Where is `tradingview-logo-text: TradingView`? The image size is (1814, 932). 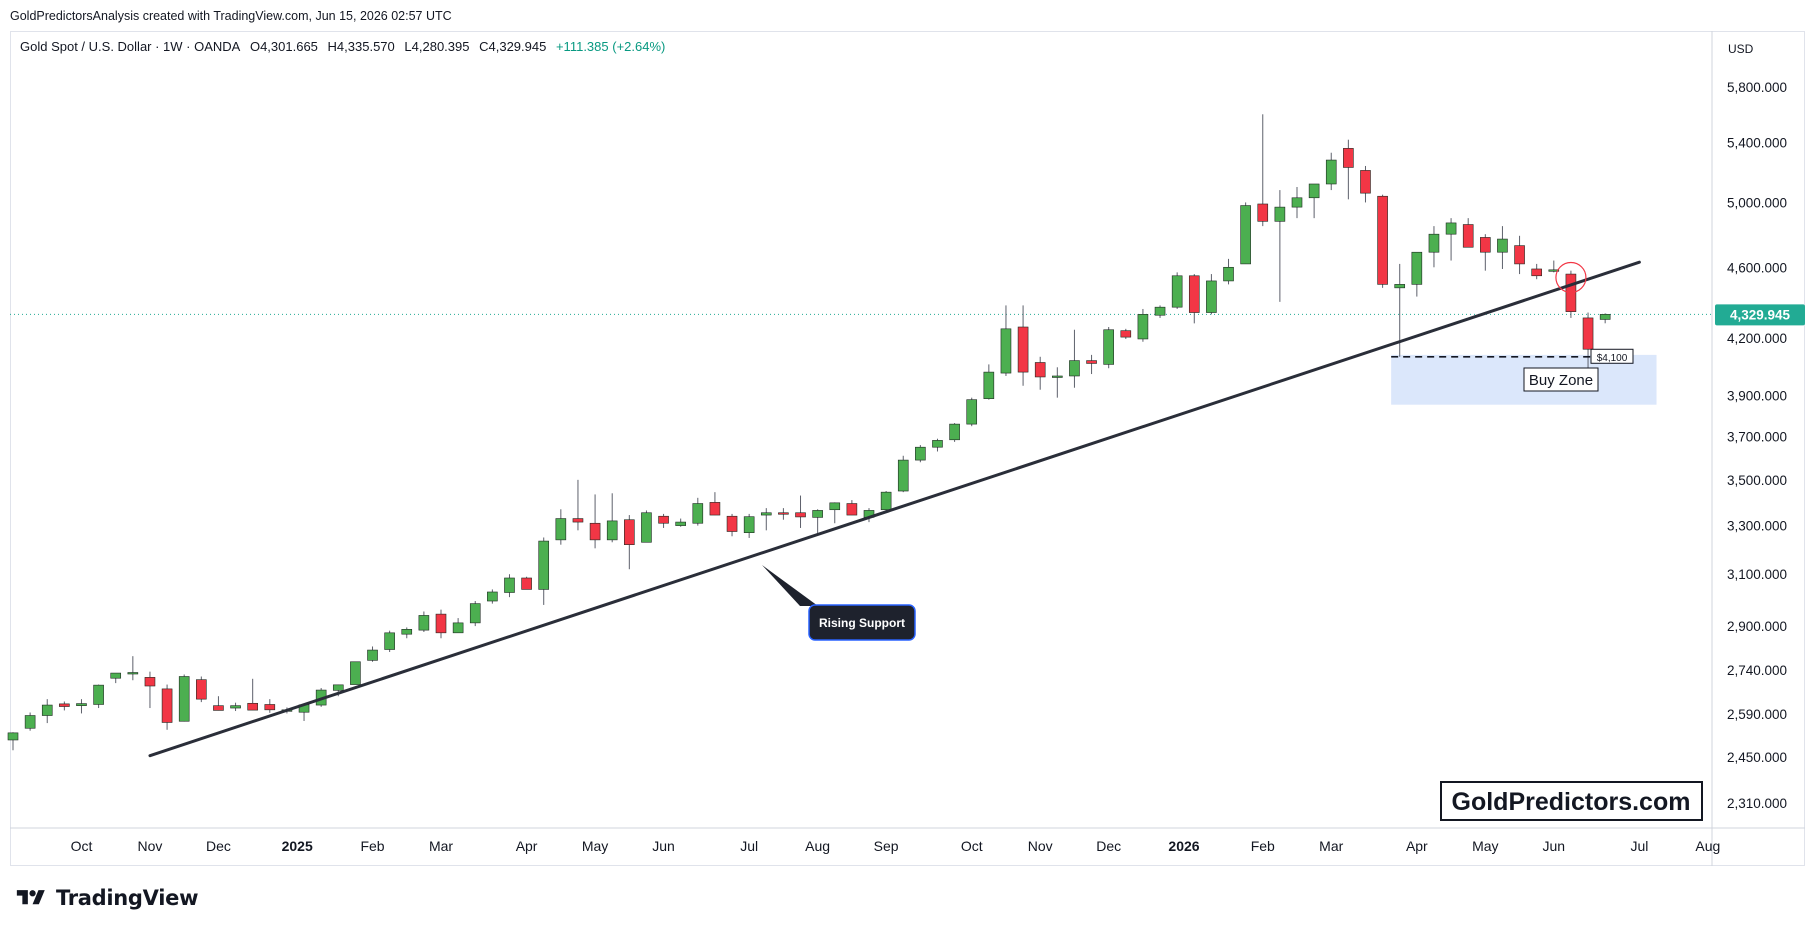
tradingview-logo-text: TradingView is located at coordinates (127, 898).